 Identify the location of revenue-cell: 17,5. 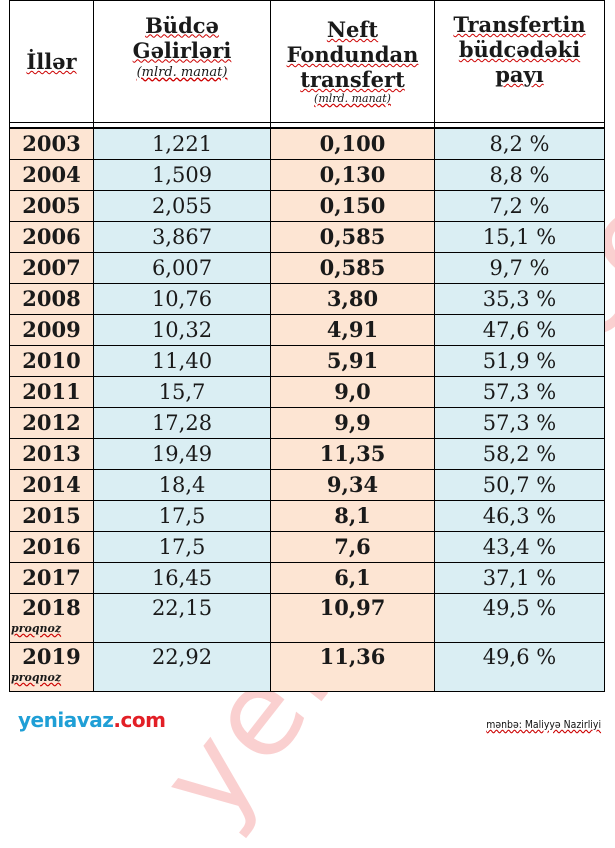
(182, 547).